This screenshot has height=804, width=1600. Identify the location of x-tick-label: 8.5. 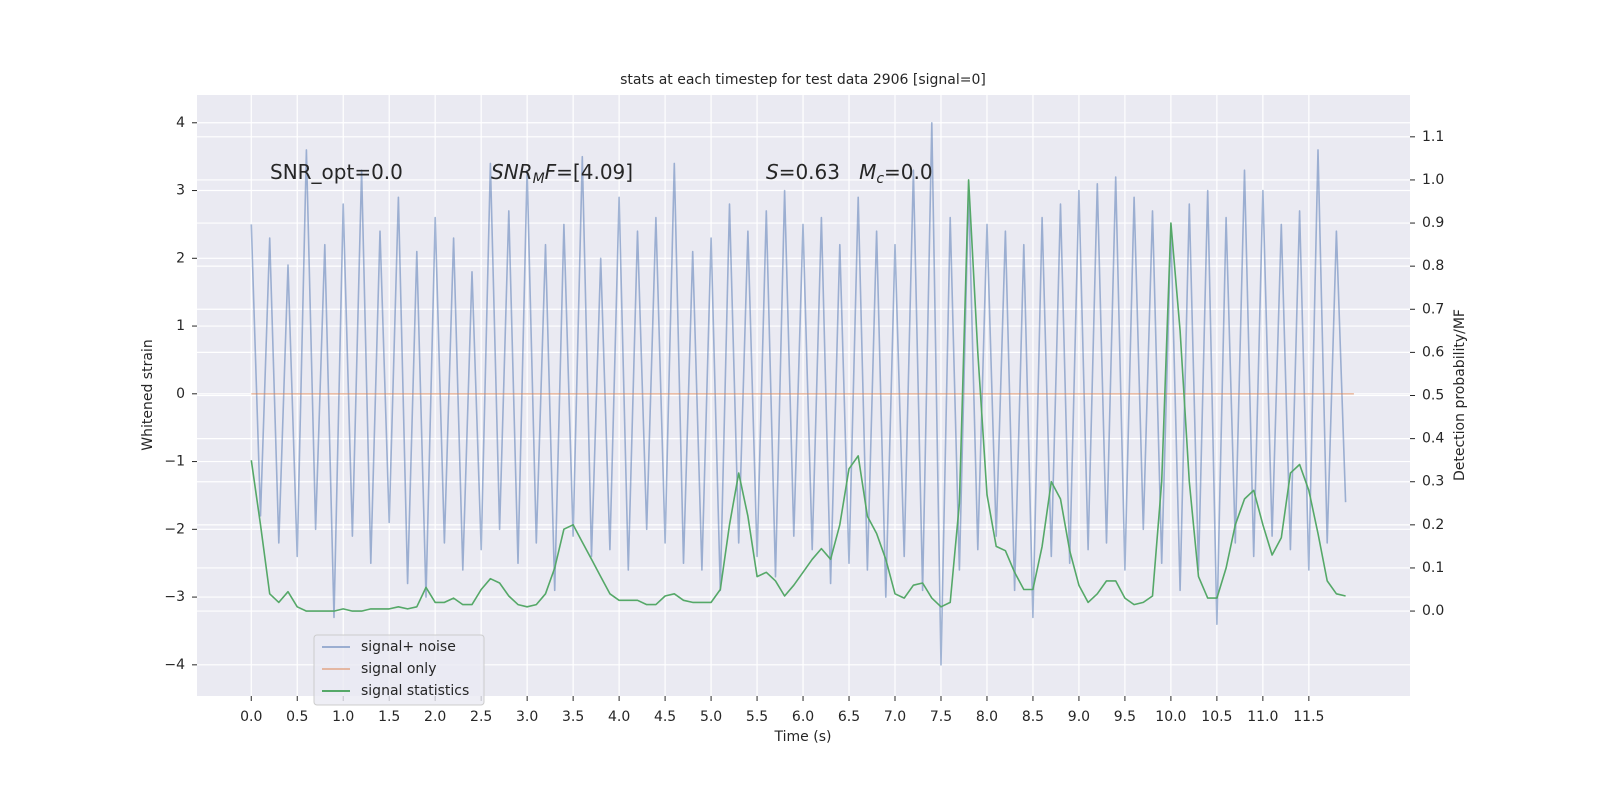
(1033, 717).